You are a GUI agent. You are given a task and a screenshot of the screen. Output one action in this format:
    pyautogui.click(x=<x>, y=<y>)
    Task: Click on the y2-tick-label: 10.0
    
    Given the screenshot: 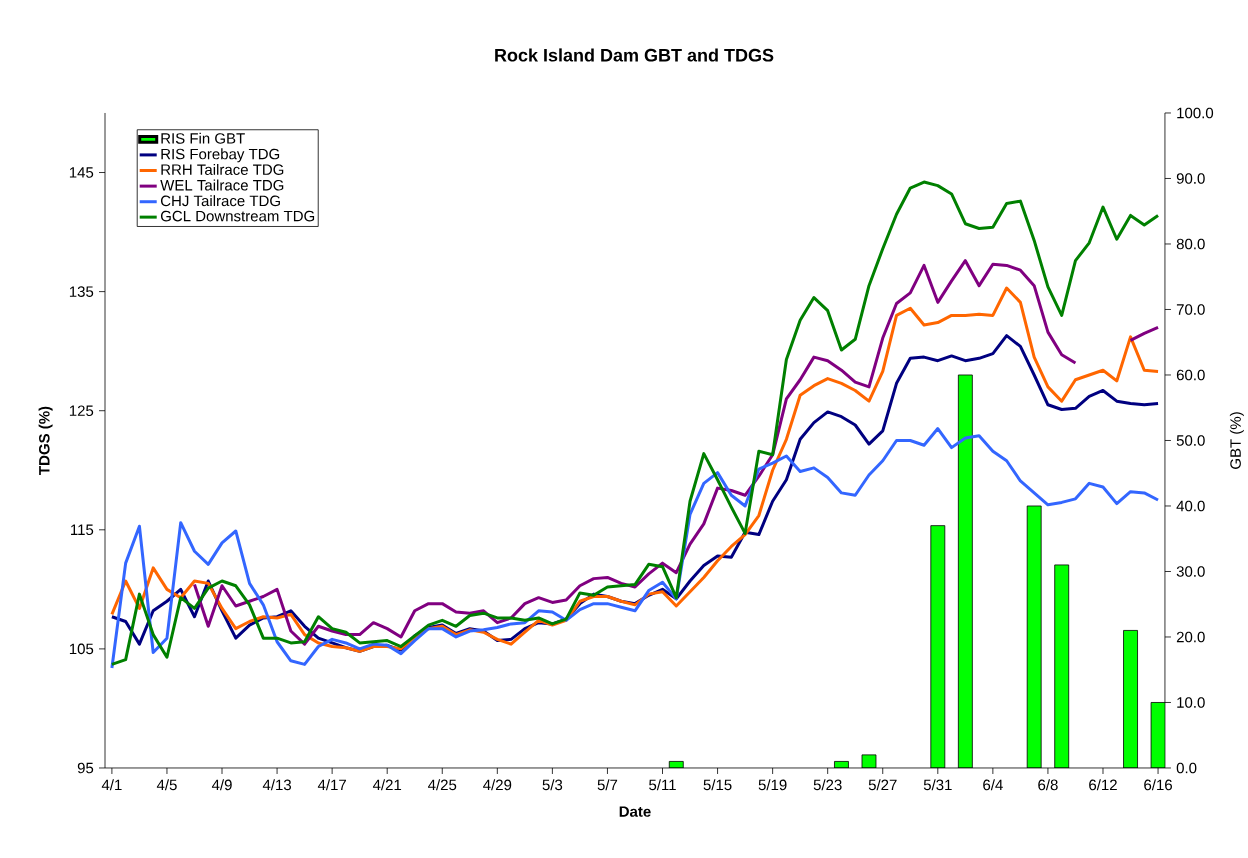 What is the action you would take?
    pyautogui.click(x=1191, y=702)
    